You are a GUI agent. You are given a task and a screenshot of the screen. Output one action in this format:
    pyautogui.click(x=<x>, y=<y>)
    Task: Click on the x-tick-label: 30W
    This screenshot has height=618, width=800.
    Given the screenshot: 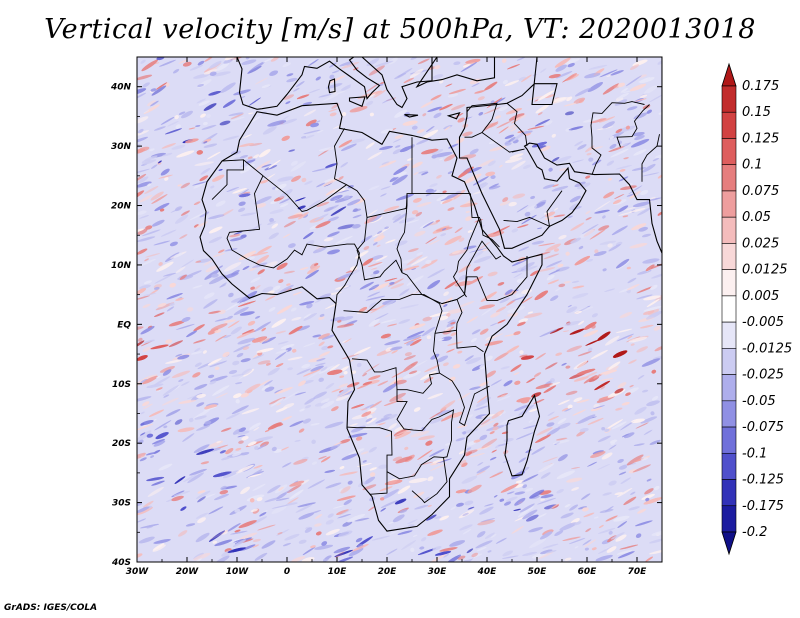 What is the action you would take?
    pyautogui.click(x=138, y=572)
    